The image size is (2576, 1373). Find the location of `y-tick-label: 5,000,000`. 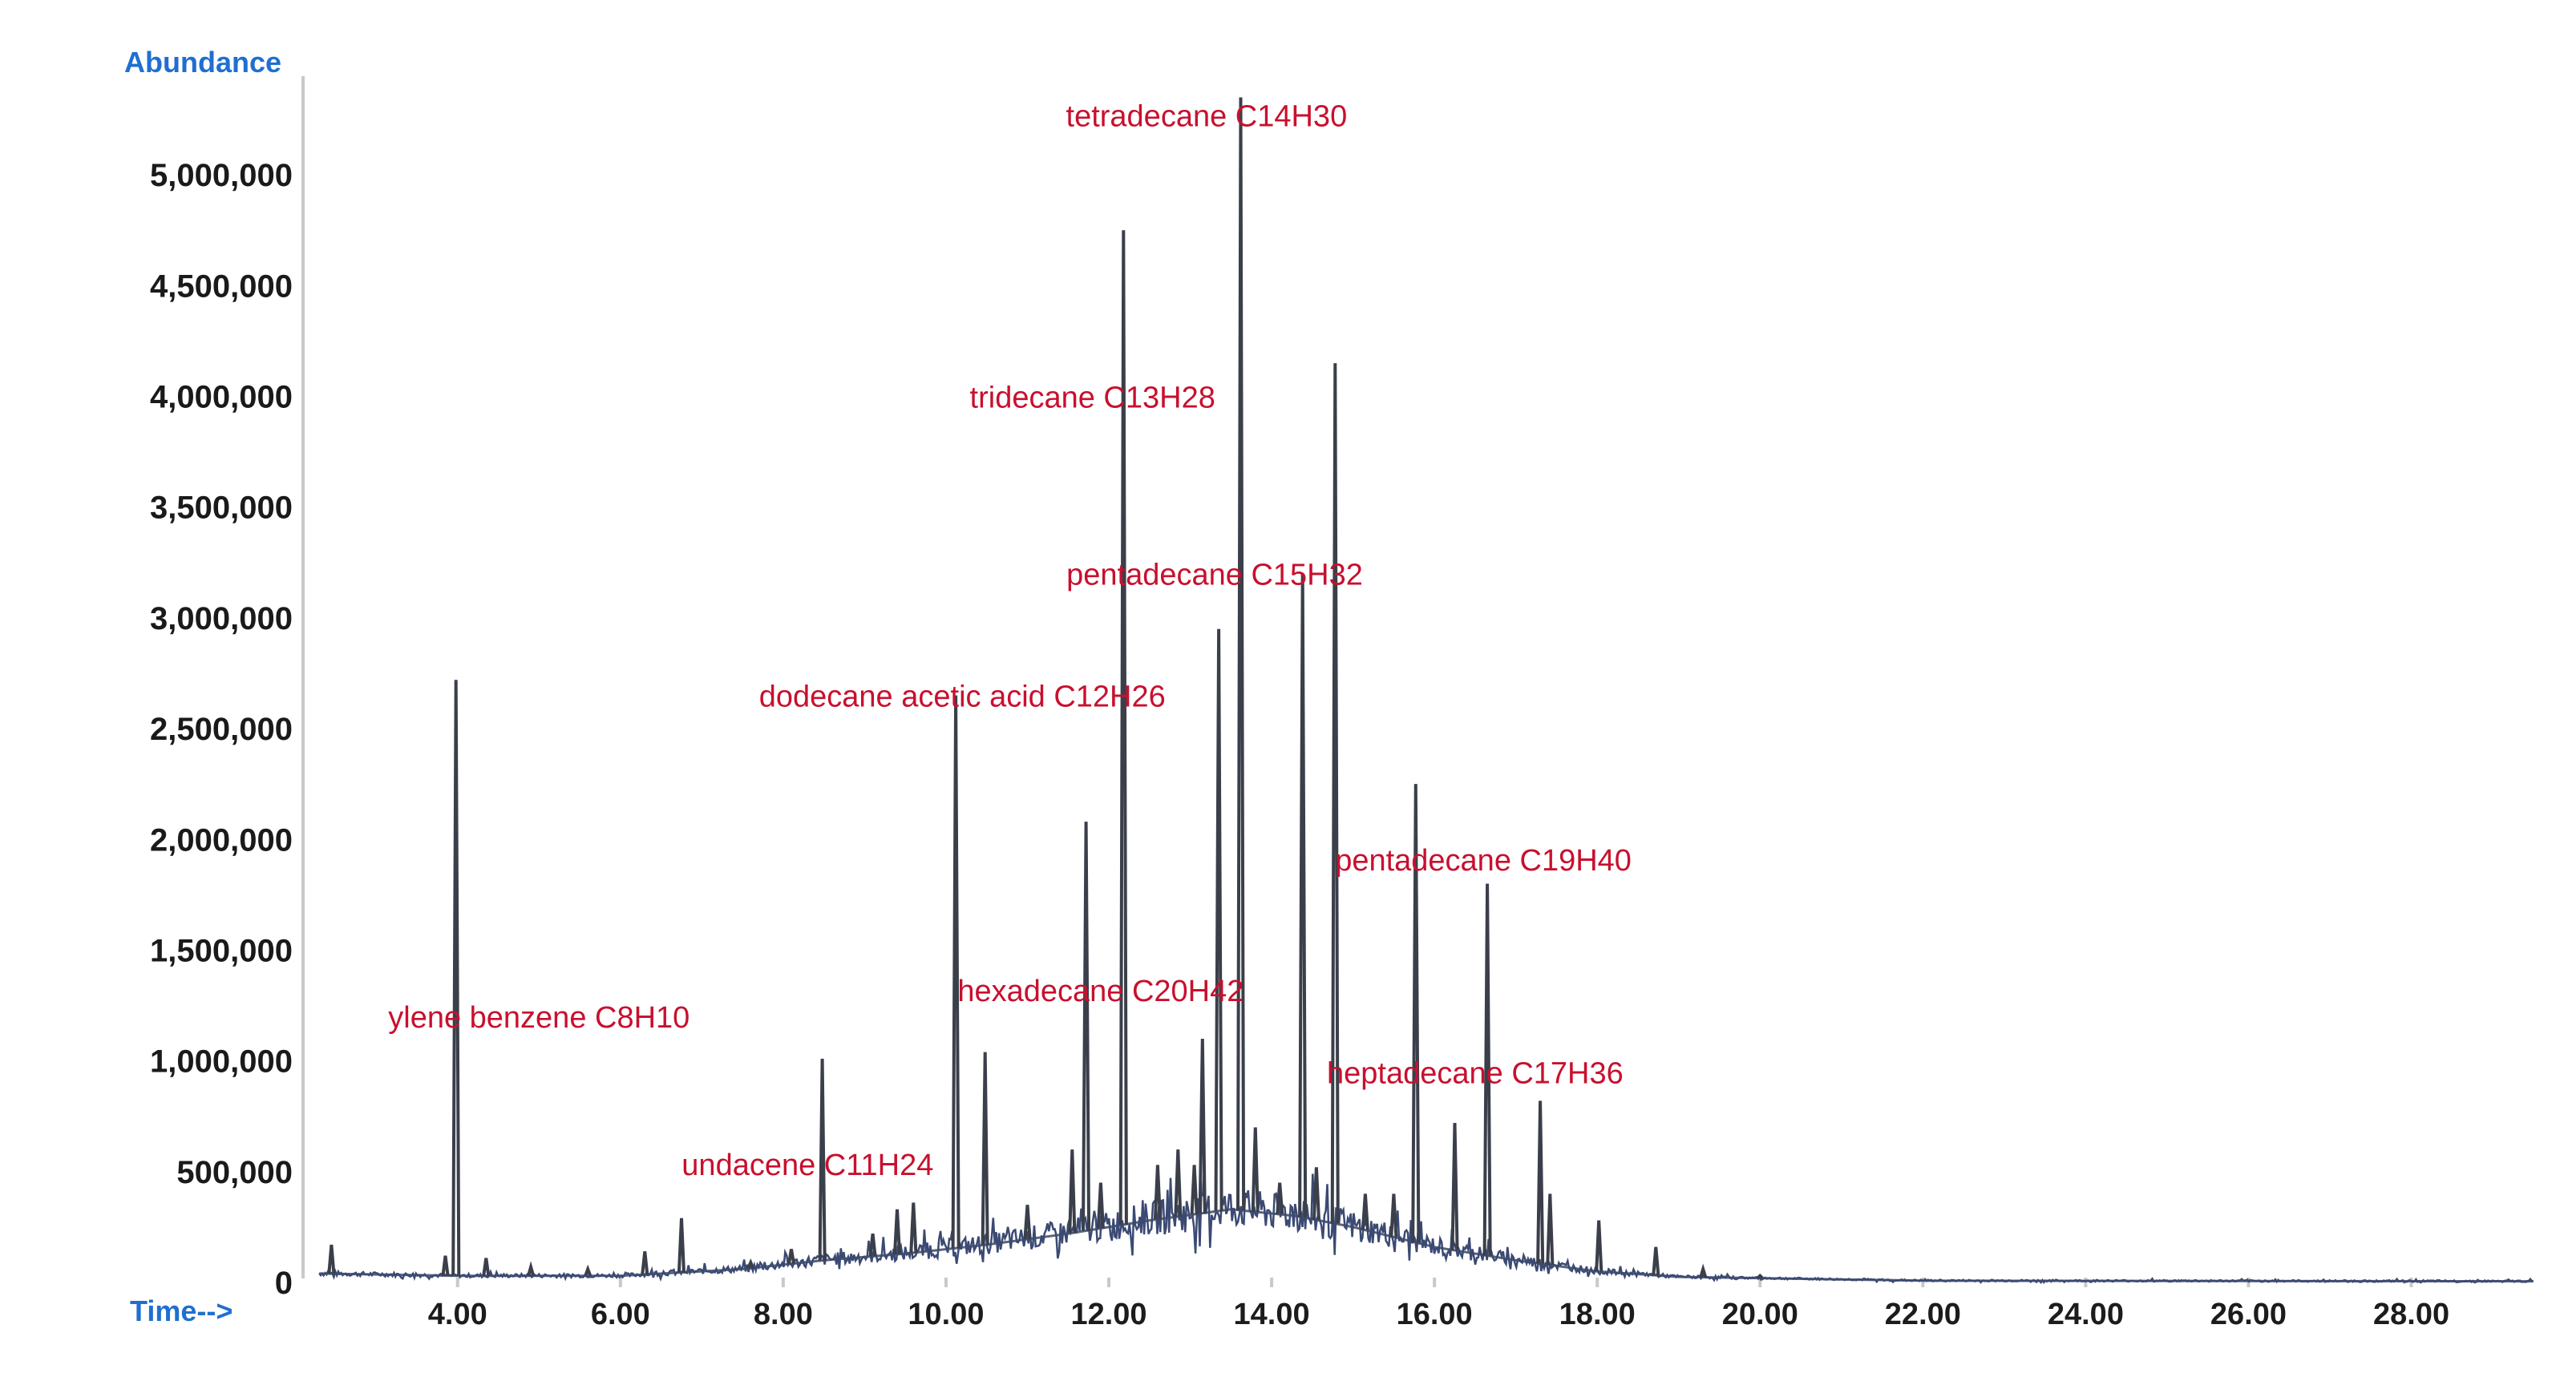

y-tick-label: 5,000,000 is located at coordinates (221, 175).